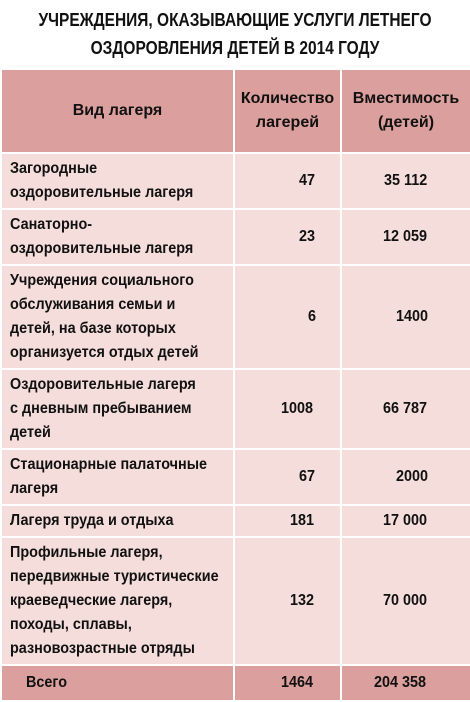 The height and width of the screenshot is (702, 470). Describe the element at coordinates (91, 600) in the screenshot. I see `camp-type-line: краеведческие лагеря,` at that location.